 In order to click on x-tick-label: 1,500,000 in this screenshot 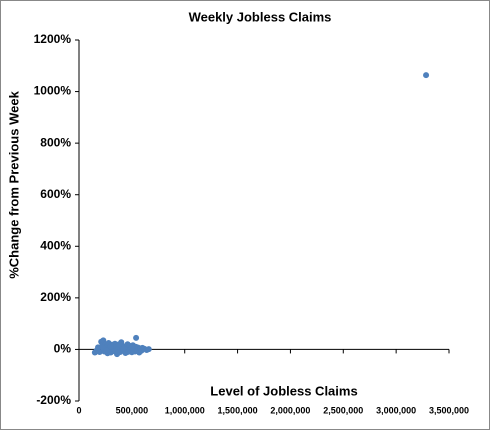, I will do `click(238, 410)`.